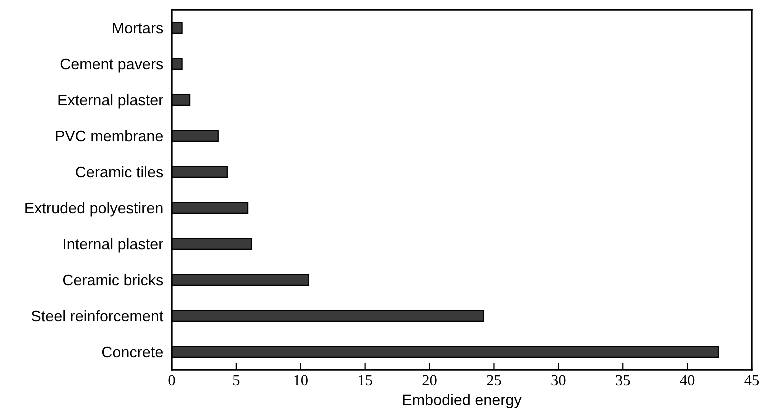 The height and width of the screenshot is (410, 763). I want to click on x-tick-label: 35, so click(623, 380).